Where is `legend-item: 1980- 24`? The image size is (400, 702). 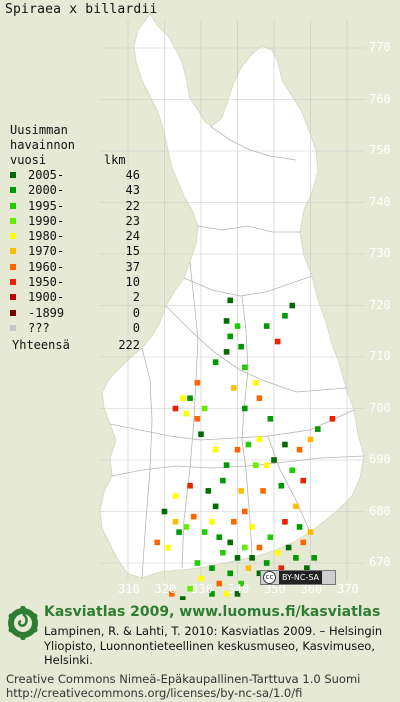 legend-item: 1980- 24 is located at coordinates (75, 236).